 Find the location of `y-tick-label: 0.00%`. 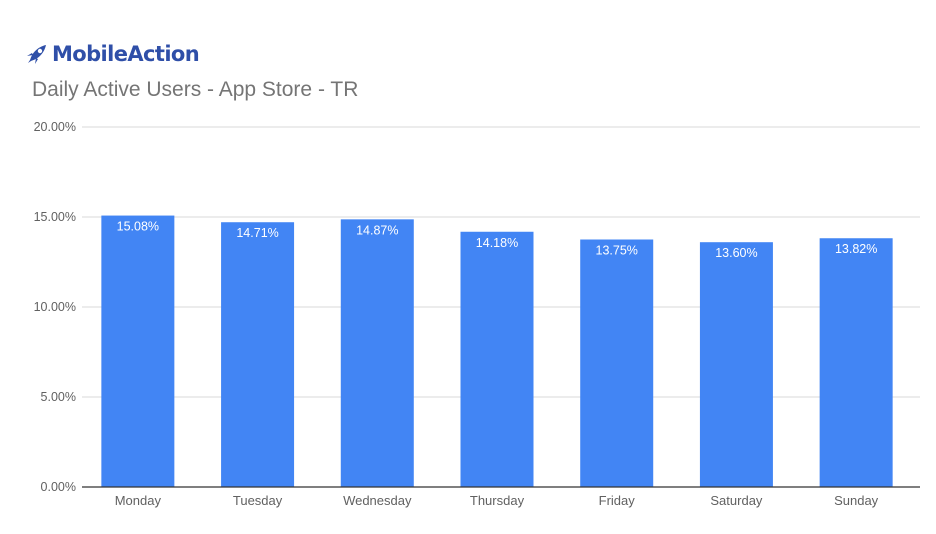

y-tick-label: 0.00% is located at coordinates (58, 487).